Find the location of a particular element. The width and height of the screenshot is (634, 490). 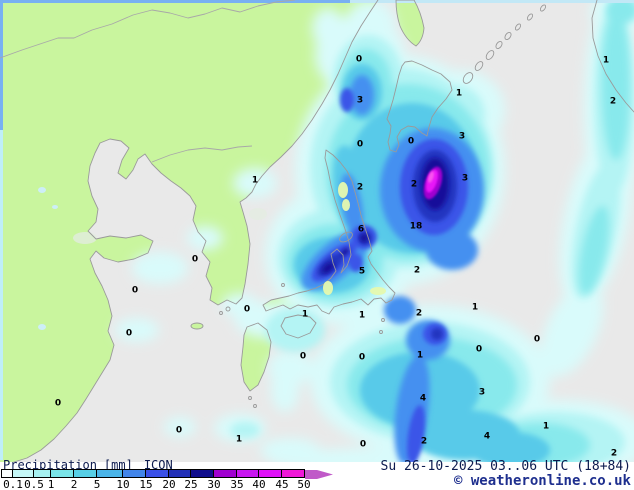

colorbar-tick-label: 20 is located at coordinates (169, 484).